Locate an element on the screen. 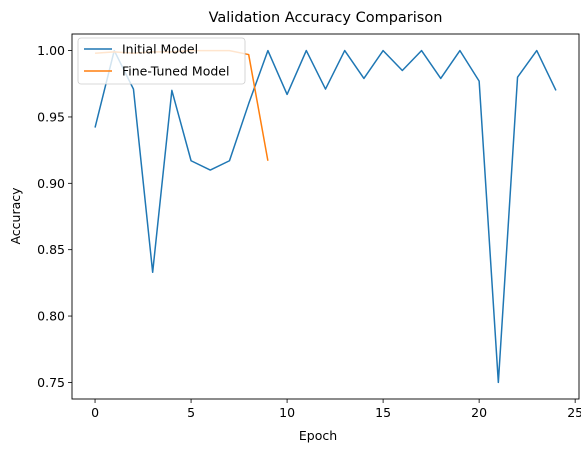 The width and height of the screenshot is (581, 453). y-tick-label: 0.85 is located at coordinates (51, 249).